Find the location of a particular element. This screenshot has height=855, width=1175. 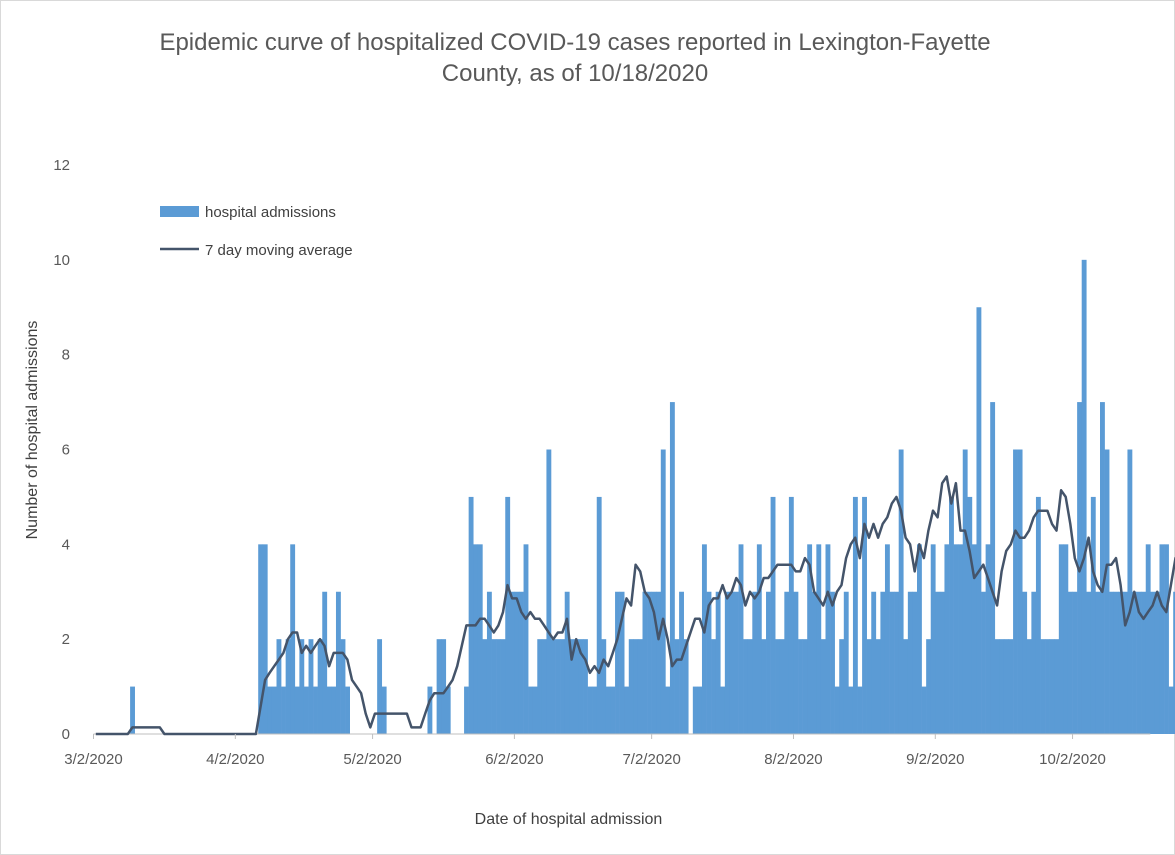

legend-bar-label: hospital admissions is located at coordinates (270, 212).